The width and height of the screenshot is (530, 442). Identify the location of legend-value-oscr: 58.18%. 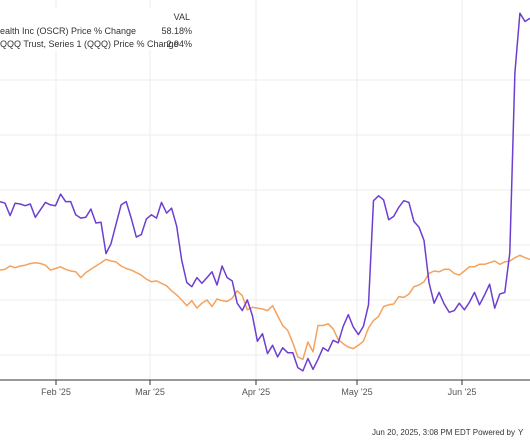
(176, 31).